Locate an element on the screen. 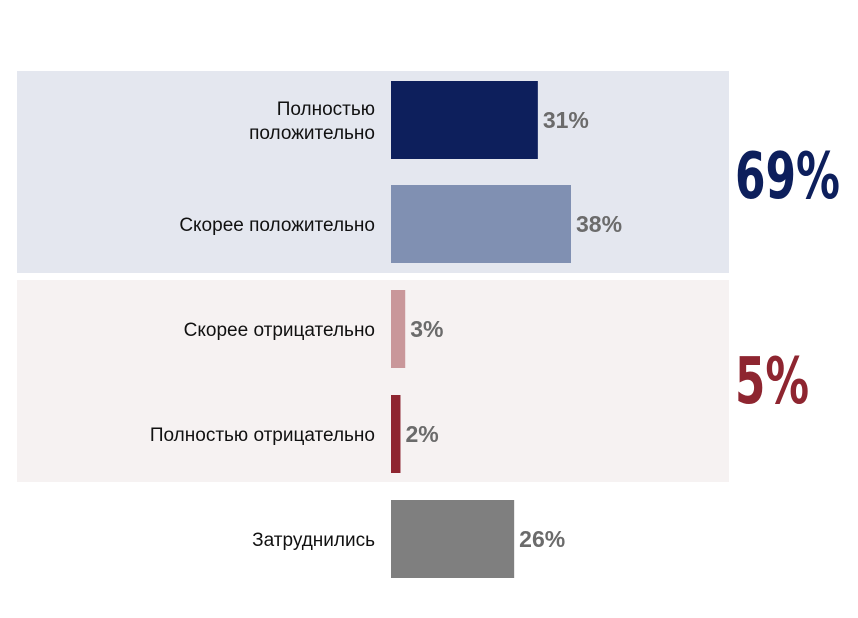 This screenshot has height=618, width=858. group-totals: 69% 5% is located at coordinates (787, 279).